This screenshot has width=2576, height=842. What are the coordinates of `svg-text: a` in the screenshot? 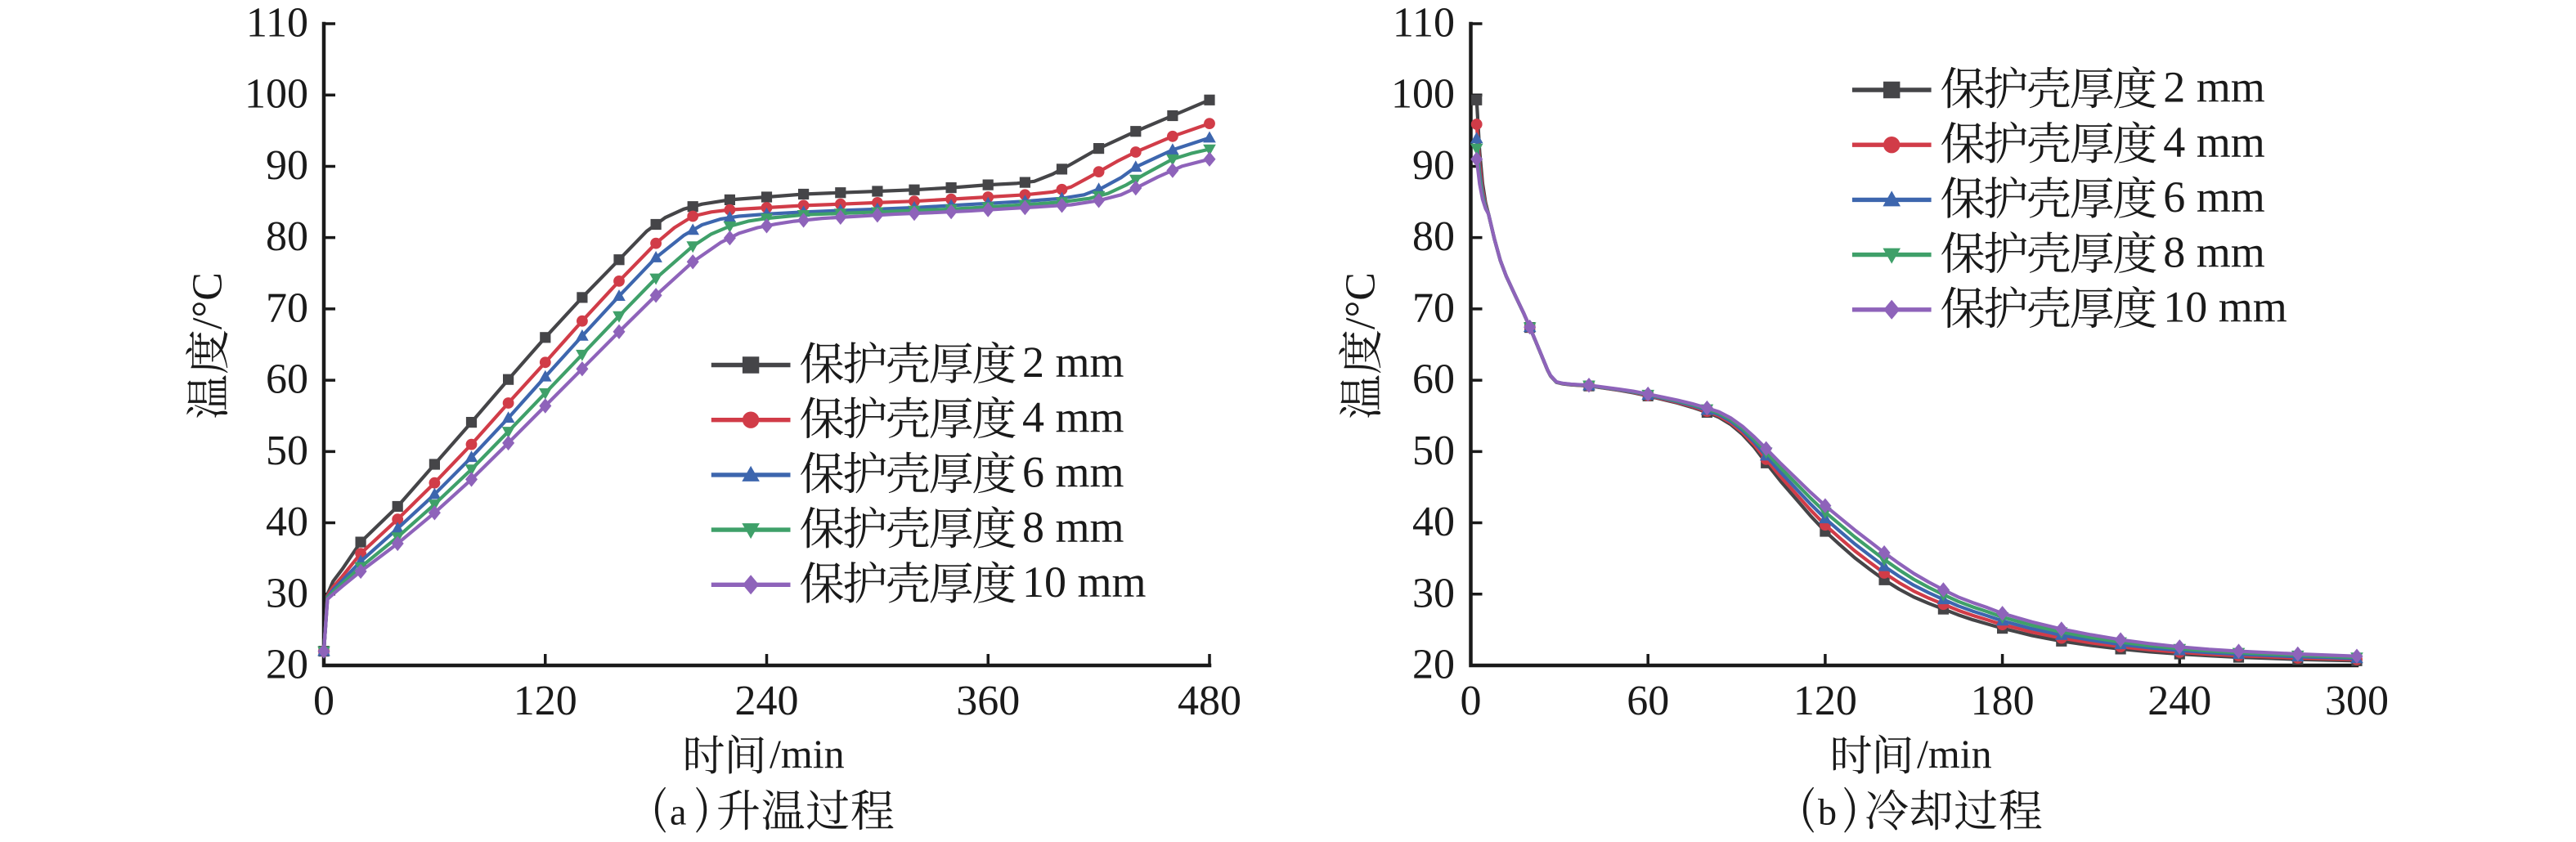 It's located at (678, 812).